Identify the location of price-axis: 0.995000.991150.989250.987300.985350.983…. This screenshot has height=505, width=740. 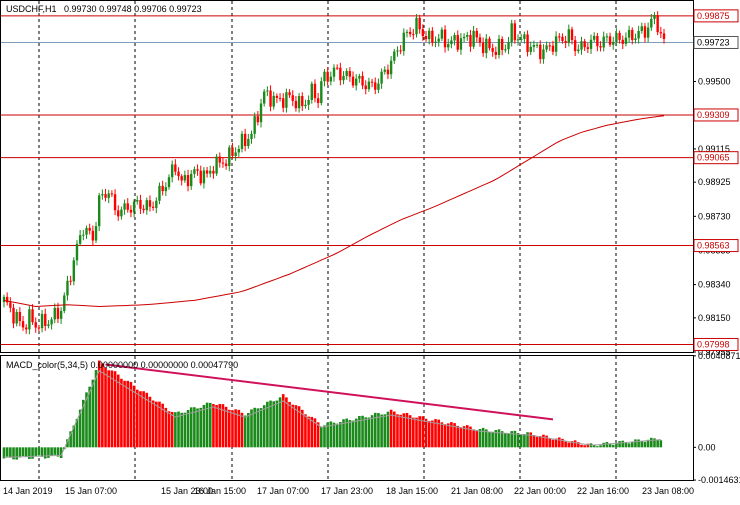
(716, 247).